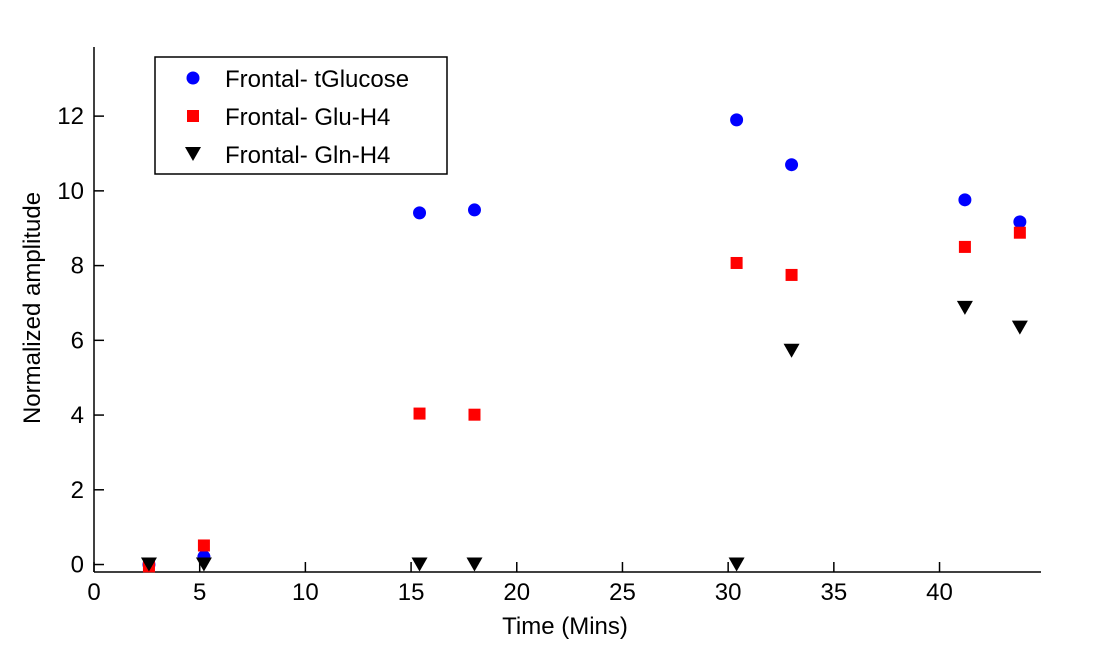 The image size is (1096, 650). I want to click on legend-marker-circle, so click(193, 78).